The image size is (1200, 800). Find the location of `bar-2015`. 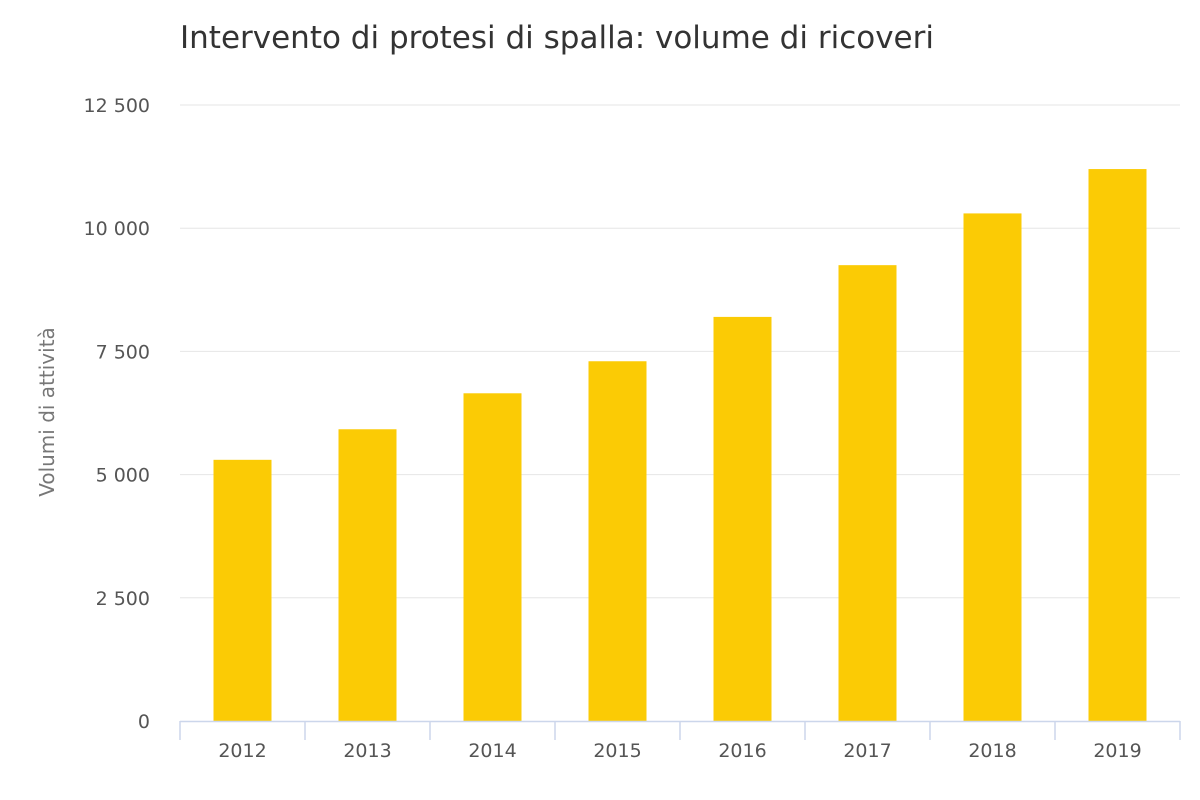

bar-2015 is located at coordinates (617, 541).